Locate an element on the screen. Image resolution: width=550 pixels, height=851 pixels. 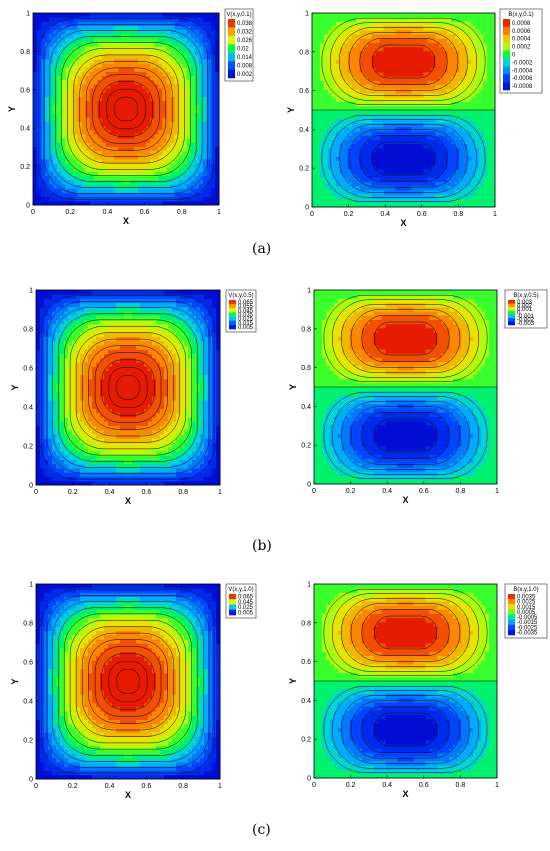
legend-swatch is located at coordinates (231, 49).